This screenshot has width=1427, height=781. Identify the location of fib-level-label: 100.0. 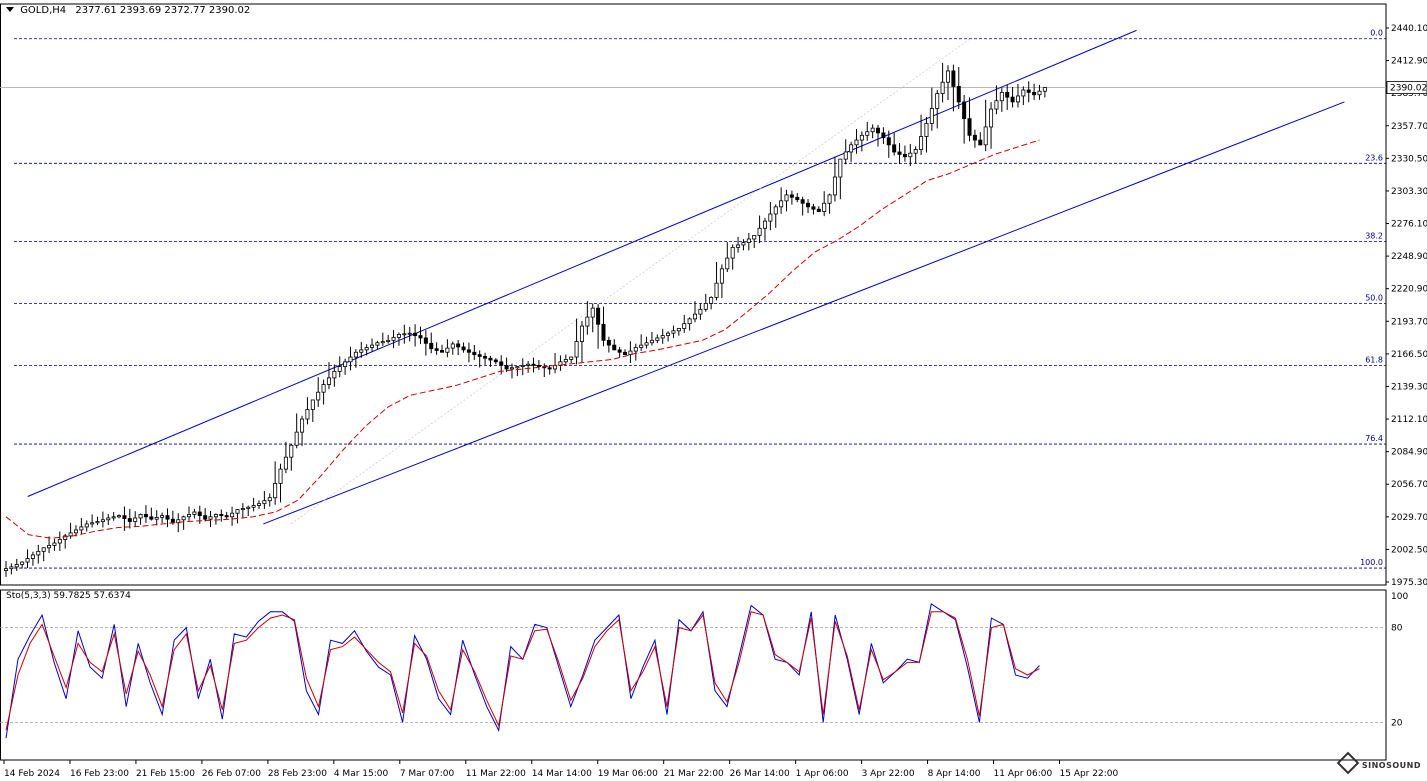
(1371, 562).